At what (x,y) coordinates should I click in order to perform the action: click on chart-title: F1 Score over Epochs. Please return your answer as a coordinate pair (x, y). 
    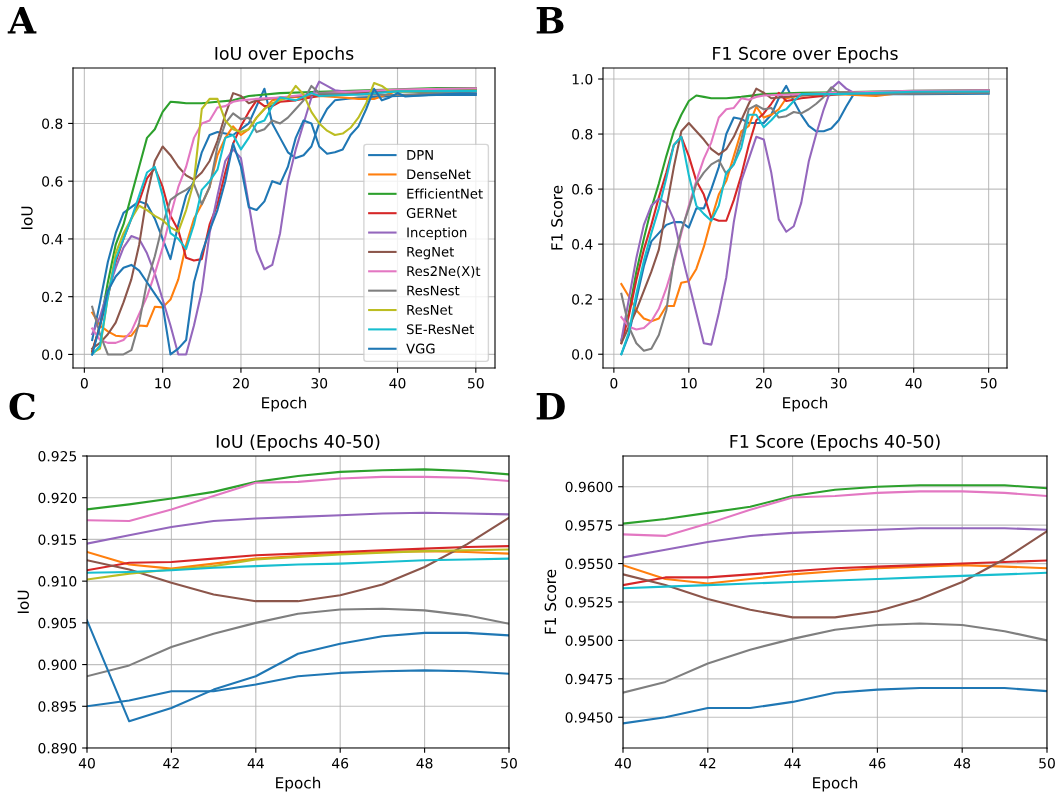
    Looking at the image, I should click on (805, 55).